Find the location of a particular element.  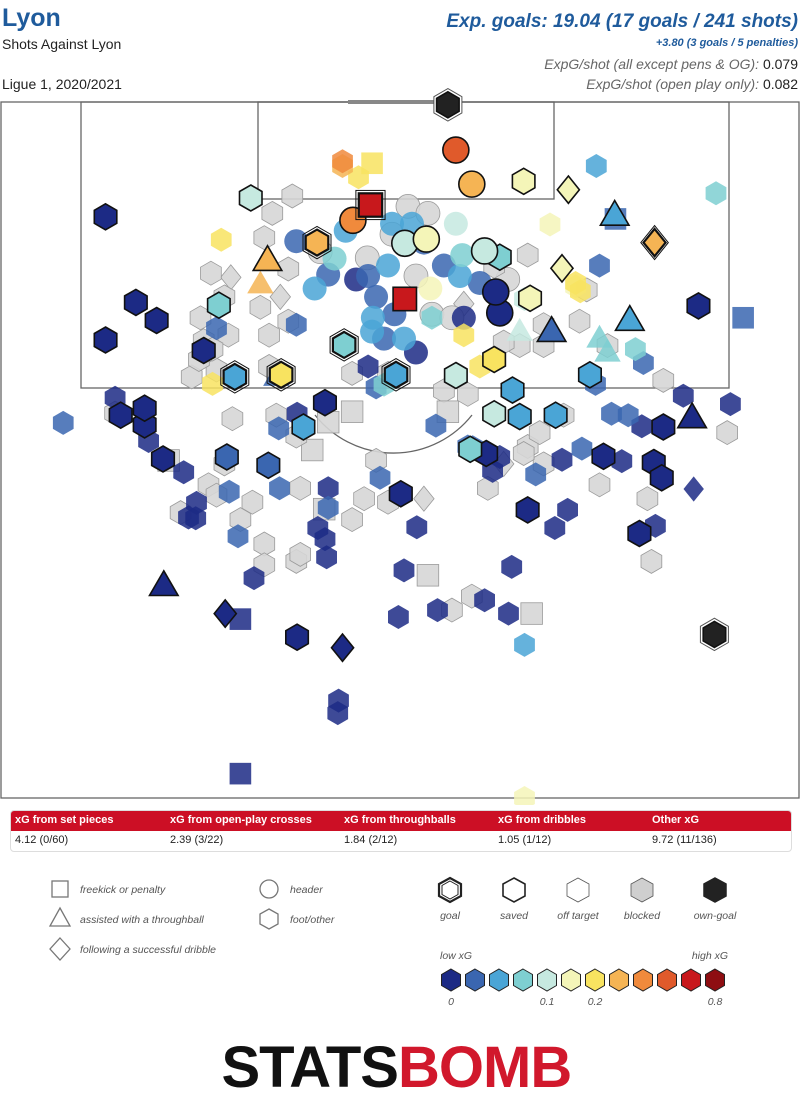

summary-value-crosses: 2.39 (3/22) is located at coordinates (197, 840).